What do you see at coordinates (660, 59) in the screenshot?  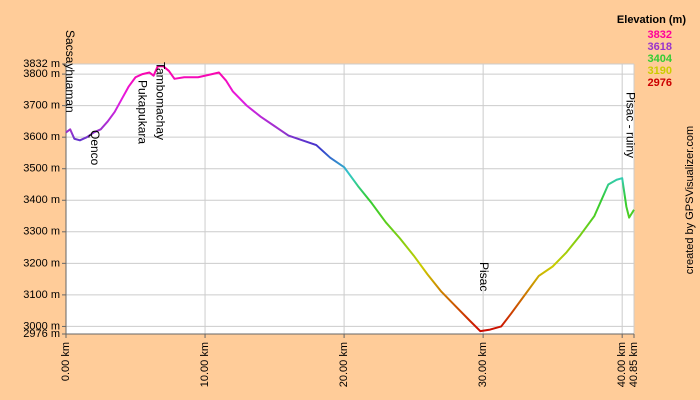 I see `legend-entry: 3404` at bounding box center [660, 59].